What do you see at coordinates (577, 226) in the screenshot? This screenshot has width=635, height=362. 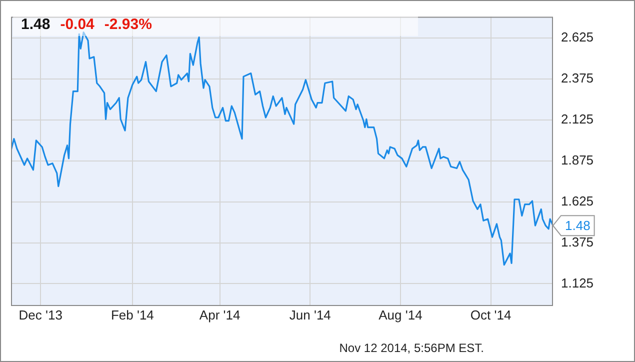 I see `annotation: 1.48` at bounding box center [577, 226].